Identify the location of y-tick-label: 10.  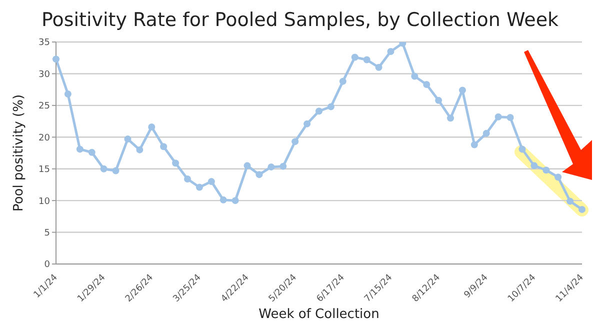
(44, 201).